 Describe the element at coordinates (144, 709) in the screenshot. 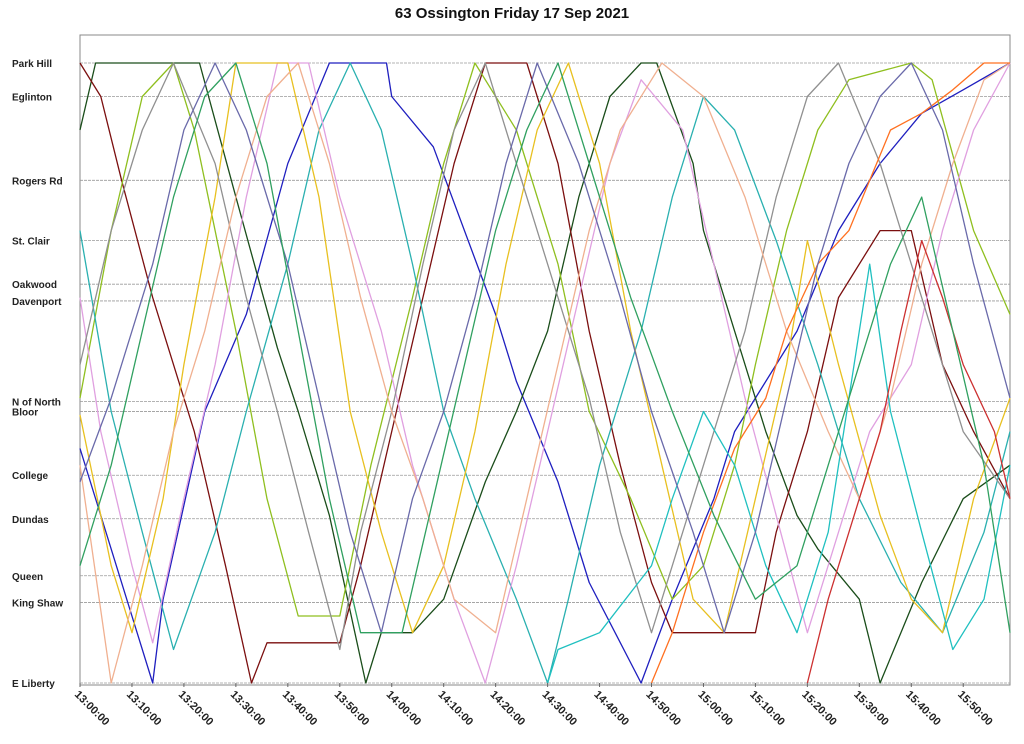

I see `x-tick-label: 13:10:00` at that location.